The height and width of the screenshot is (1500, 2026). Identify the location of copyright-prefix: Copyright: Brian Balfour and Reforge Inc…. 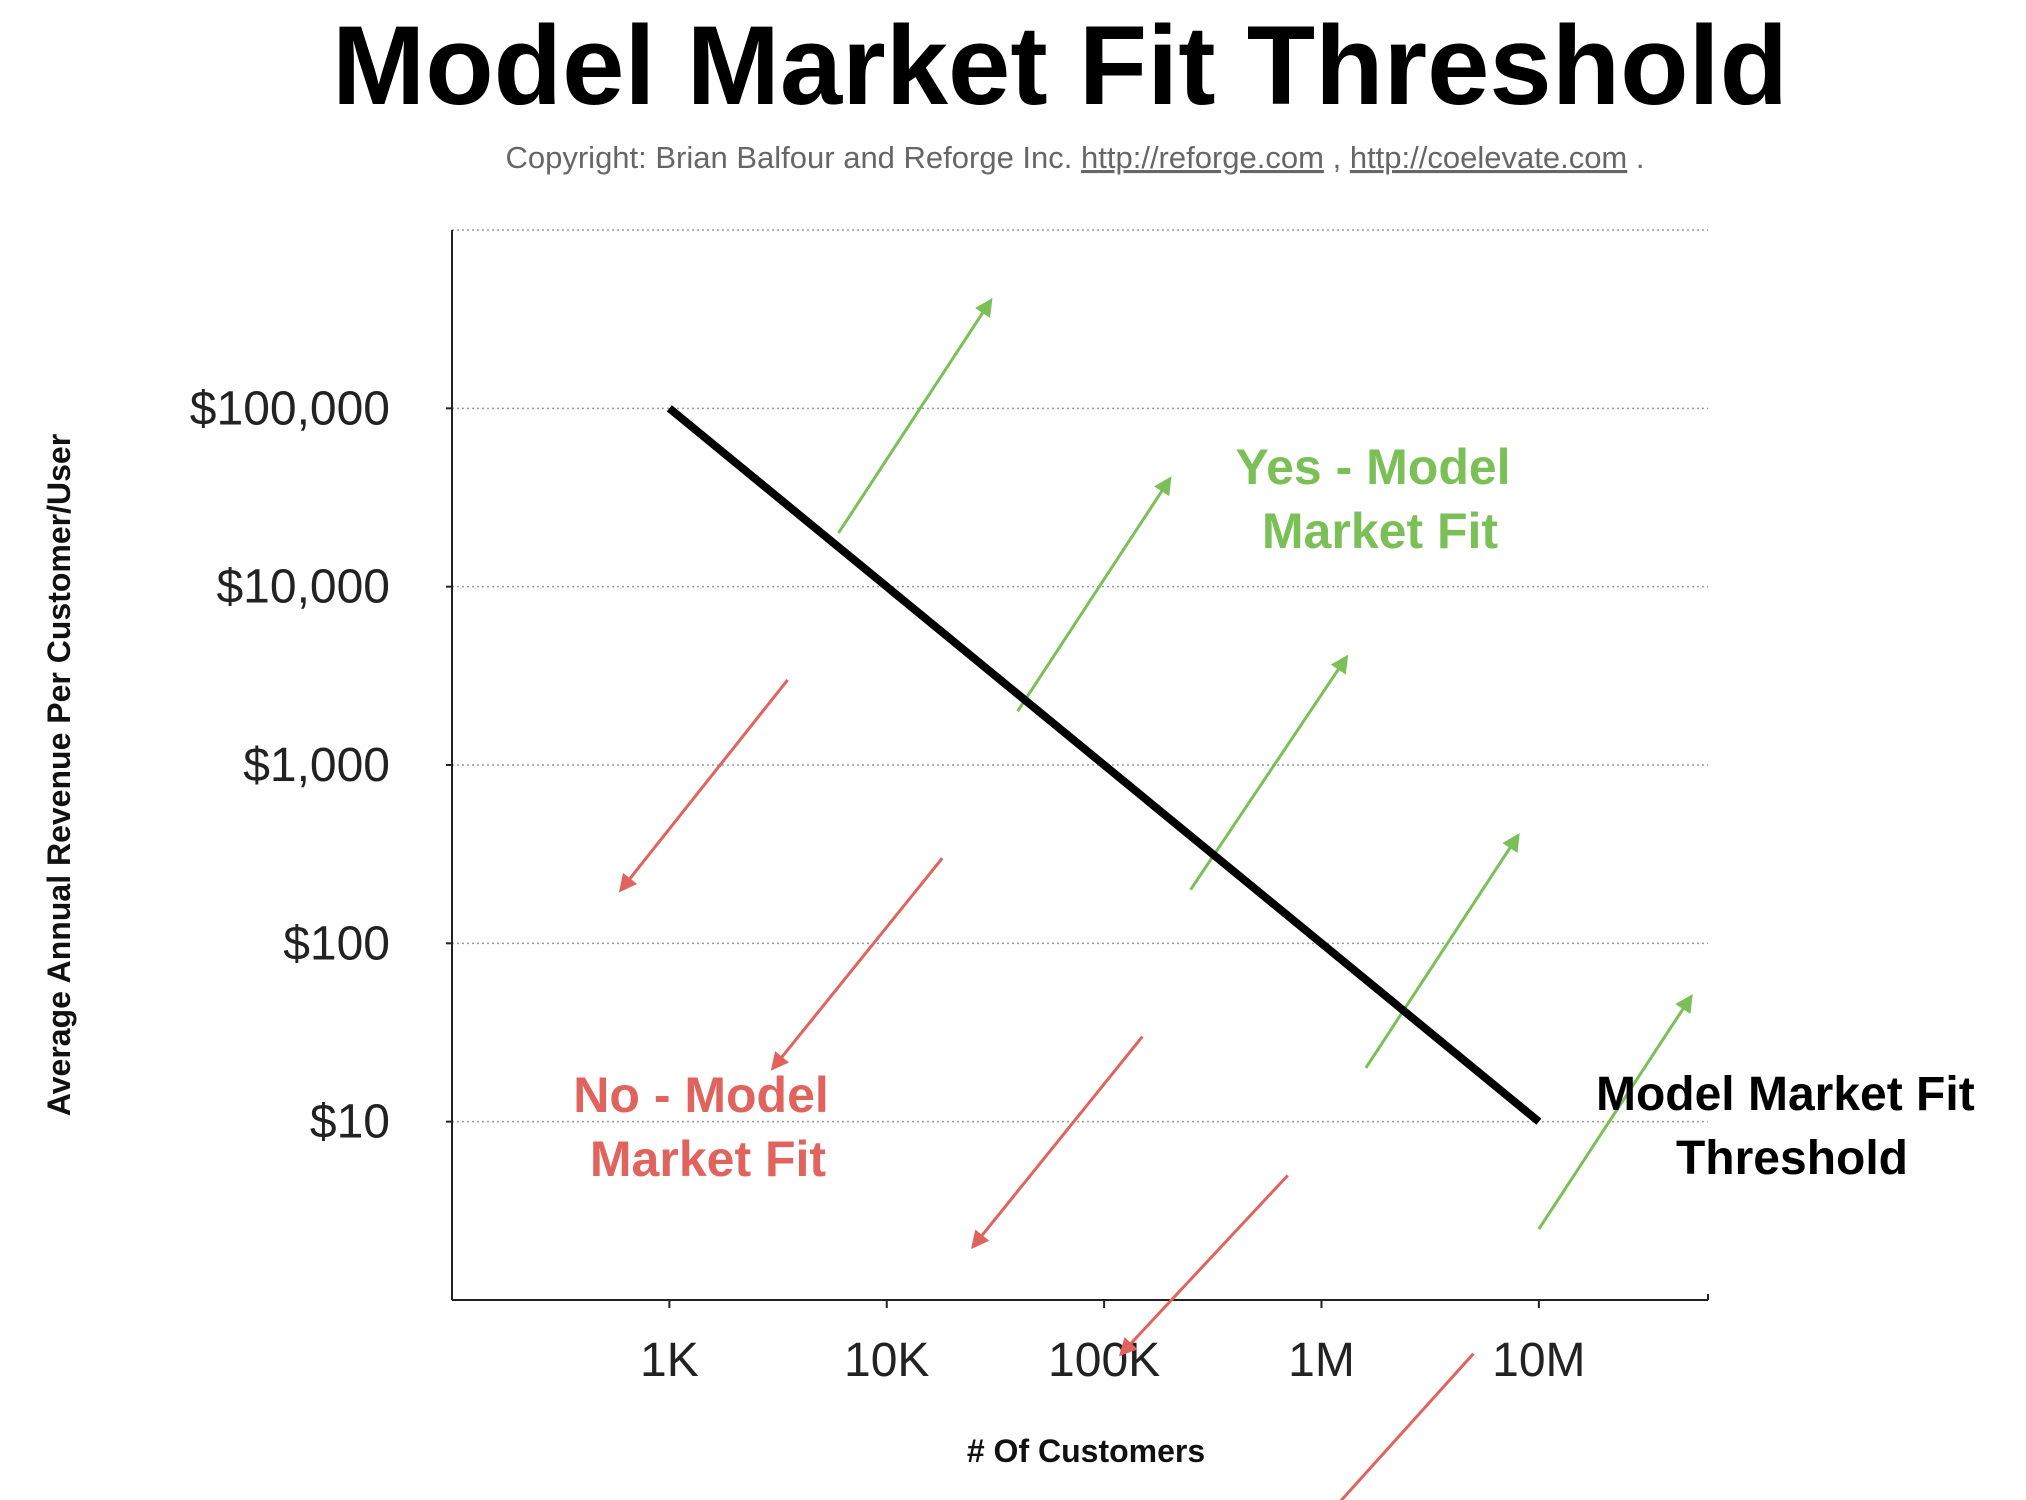
(793, 157).